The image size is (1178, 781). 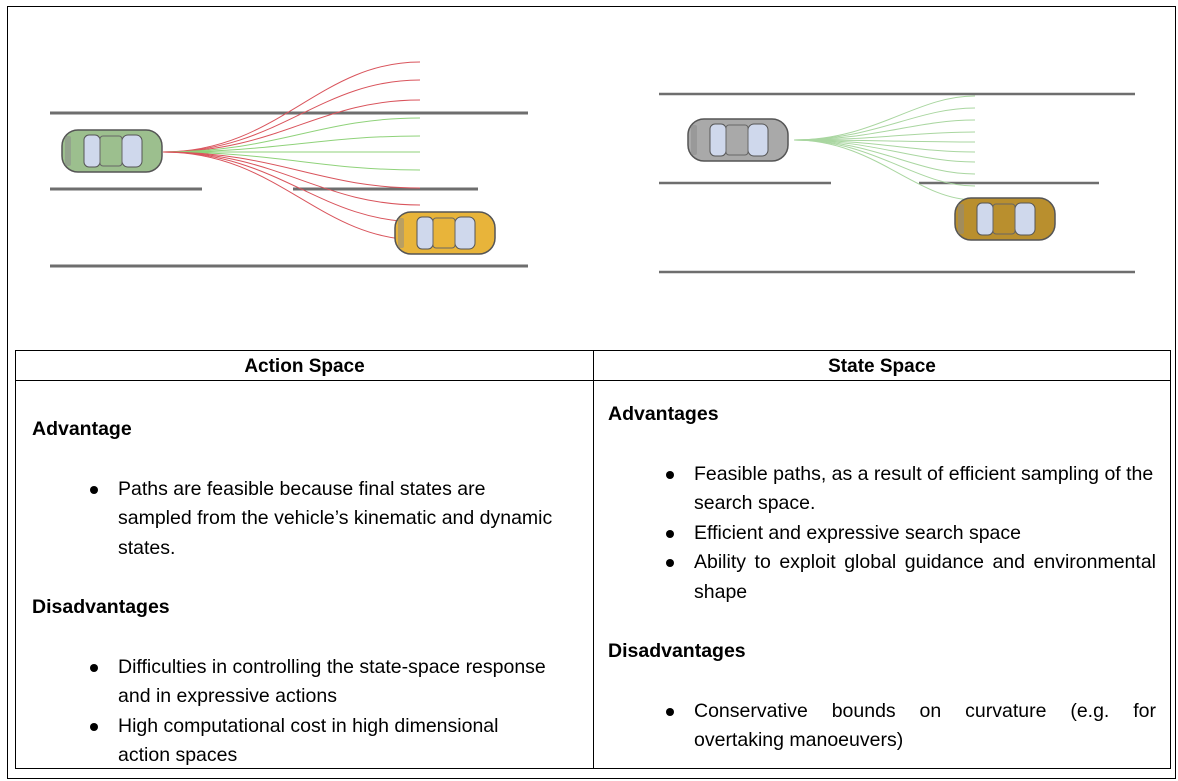 What do you see at coordinates (304, 365) in the screenshot?
I see `column-header: Action Space` at bounding box center [304, 365].